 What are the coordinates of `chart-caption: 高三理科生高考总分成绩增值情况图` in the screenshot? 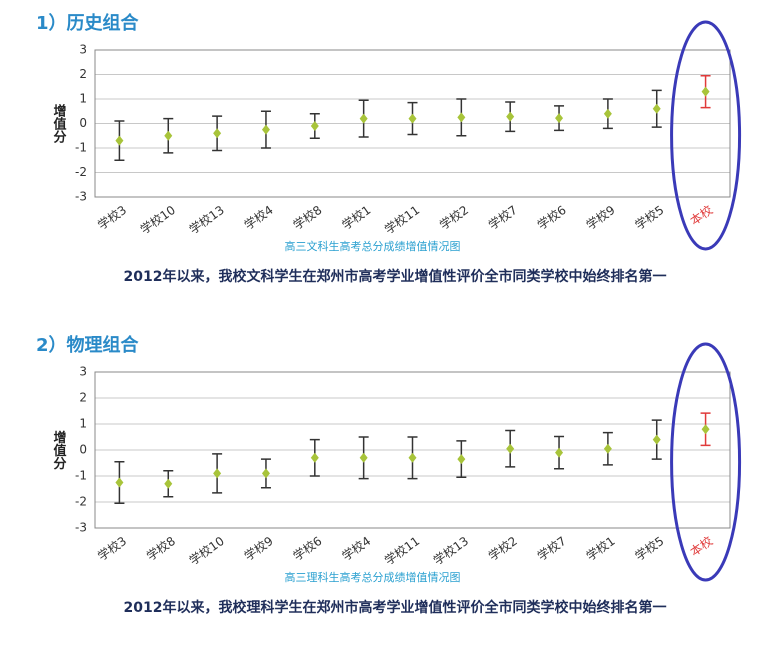 It's located at (373, 577).